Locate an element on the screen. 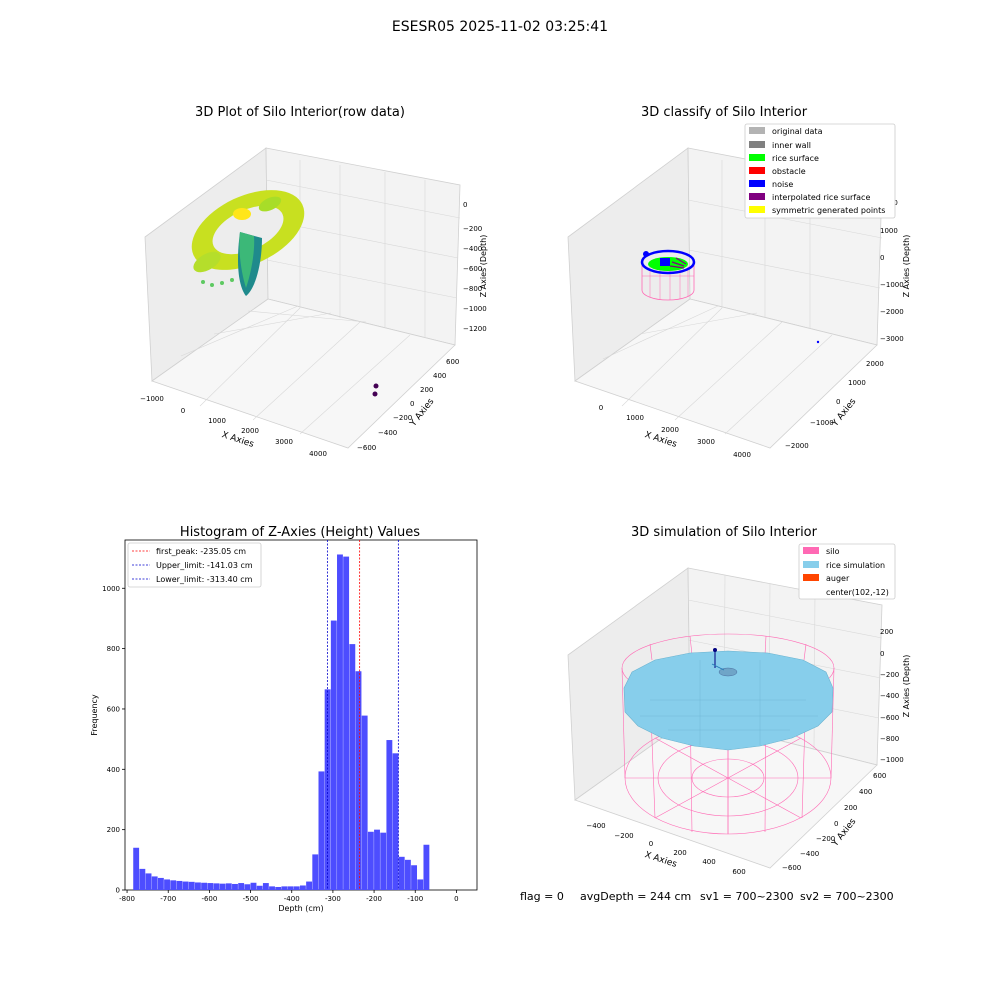  raw-x-tick-label: −1000 is located at coordinates (152, 399).